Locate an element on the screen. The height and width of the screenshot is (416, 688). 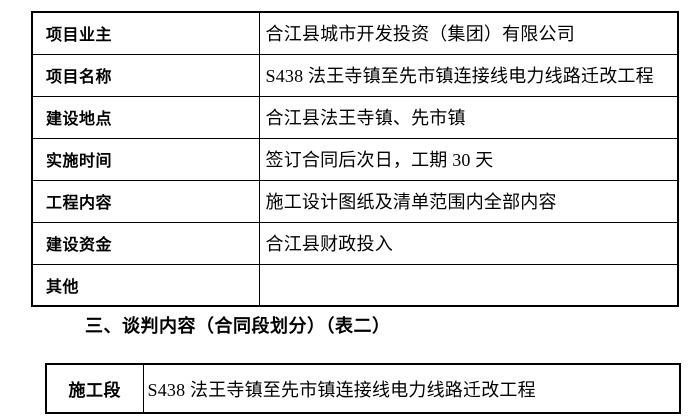
row-label: 项目名称 is located at coordinates (145, 75).